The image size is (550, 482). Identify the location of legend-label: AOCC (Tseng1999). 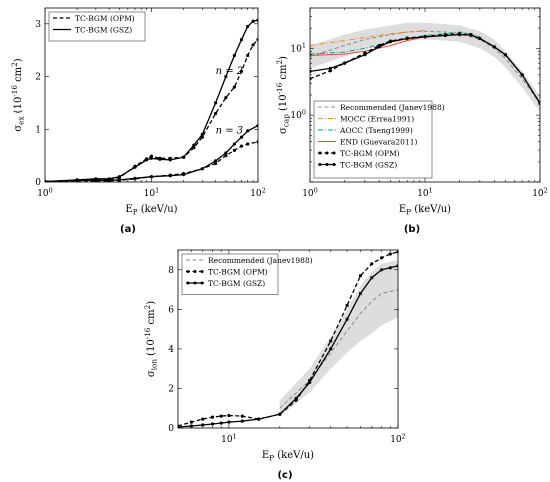
(376, 130).